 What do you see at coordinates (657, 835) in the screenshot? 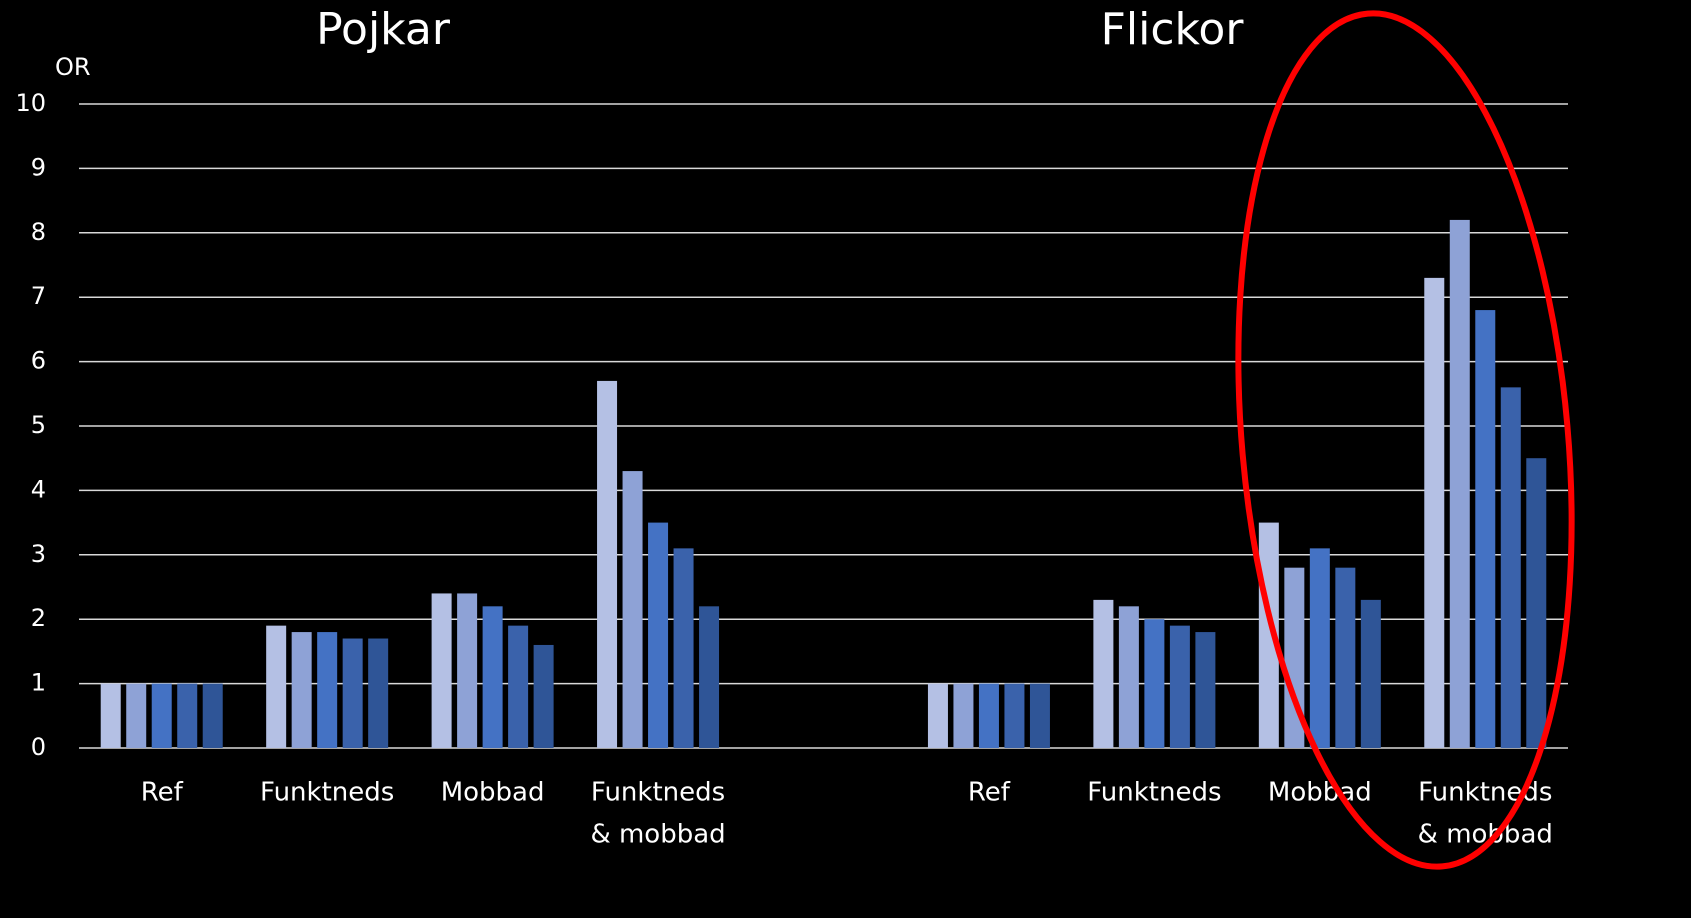
I see `x-tick-label: & mobbad` at bounding box center [657, 835].